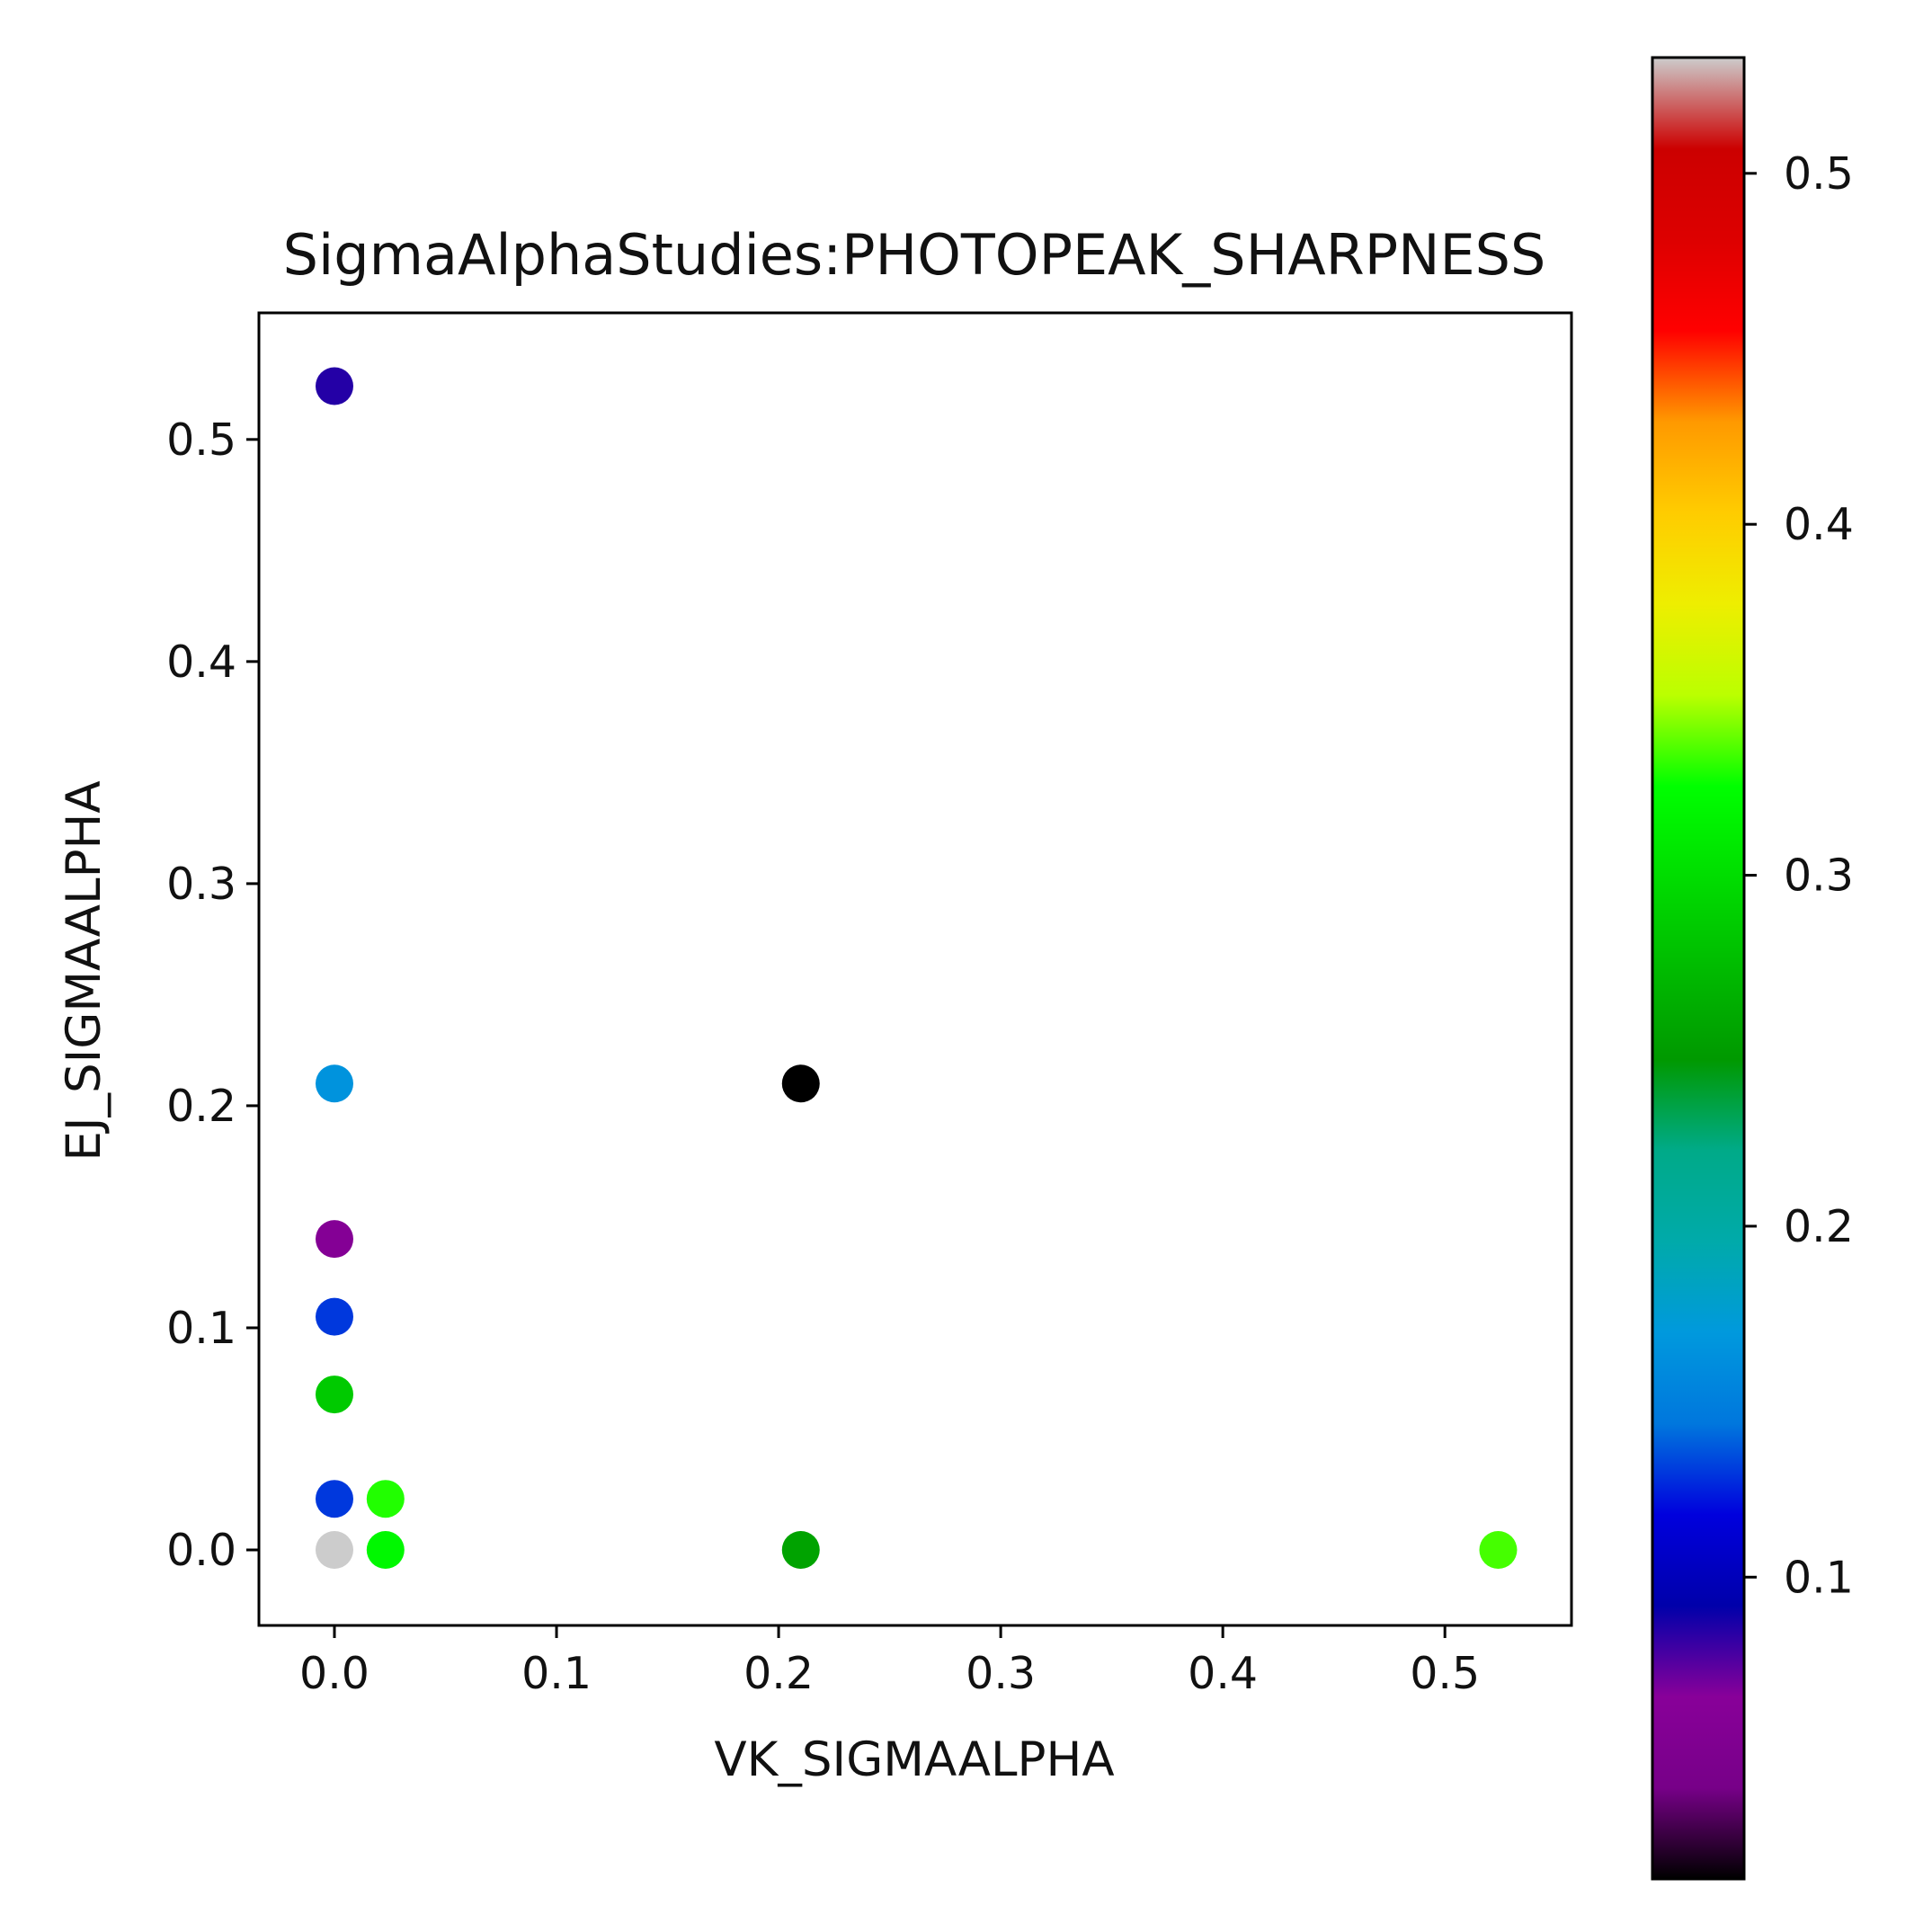  What do you see at coordinates (778, 1673) in the screenshot?
I see `x-tick-label: 0.2` at bounding box center [778, 1673].